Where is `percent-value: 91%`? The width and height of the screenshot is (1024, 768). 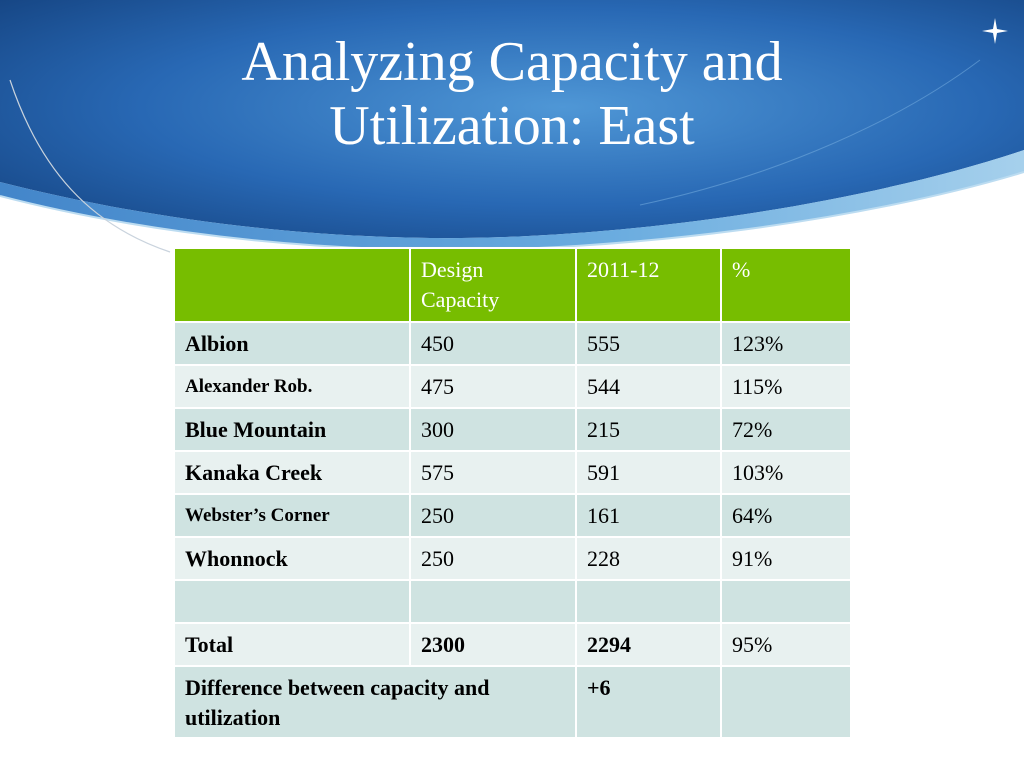 percent-value: 91% is located at coordinates (786, 558).